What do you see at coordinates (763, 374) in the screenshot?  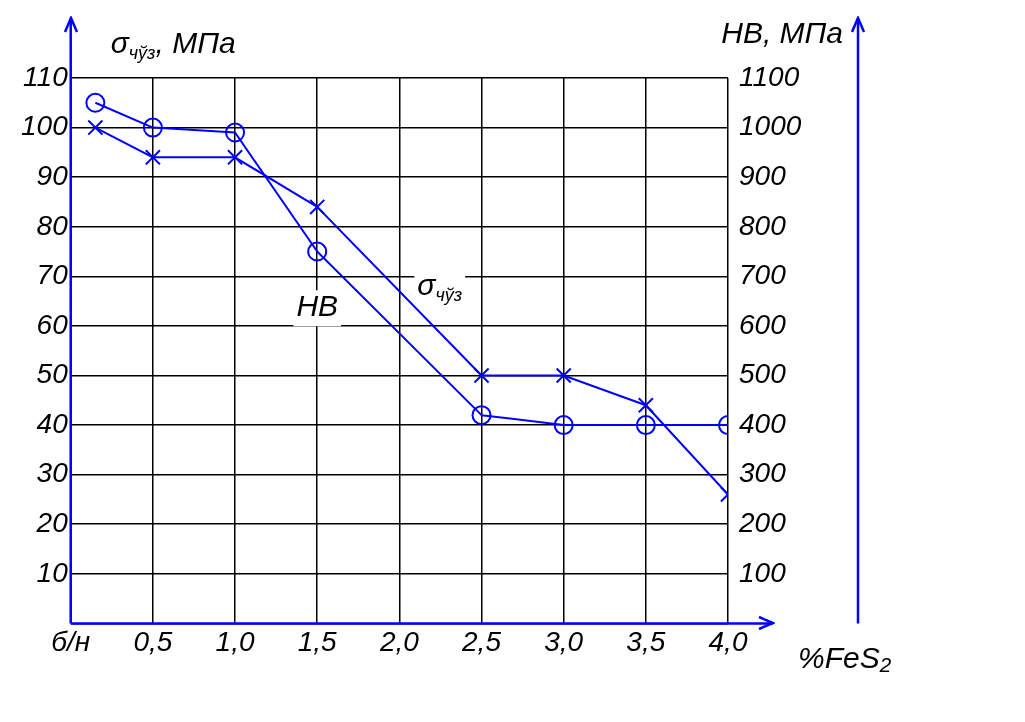 I see `y2-tick-label: 500` at bounding box center [763, 374].